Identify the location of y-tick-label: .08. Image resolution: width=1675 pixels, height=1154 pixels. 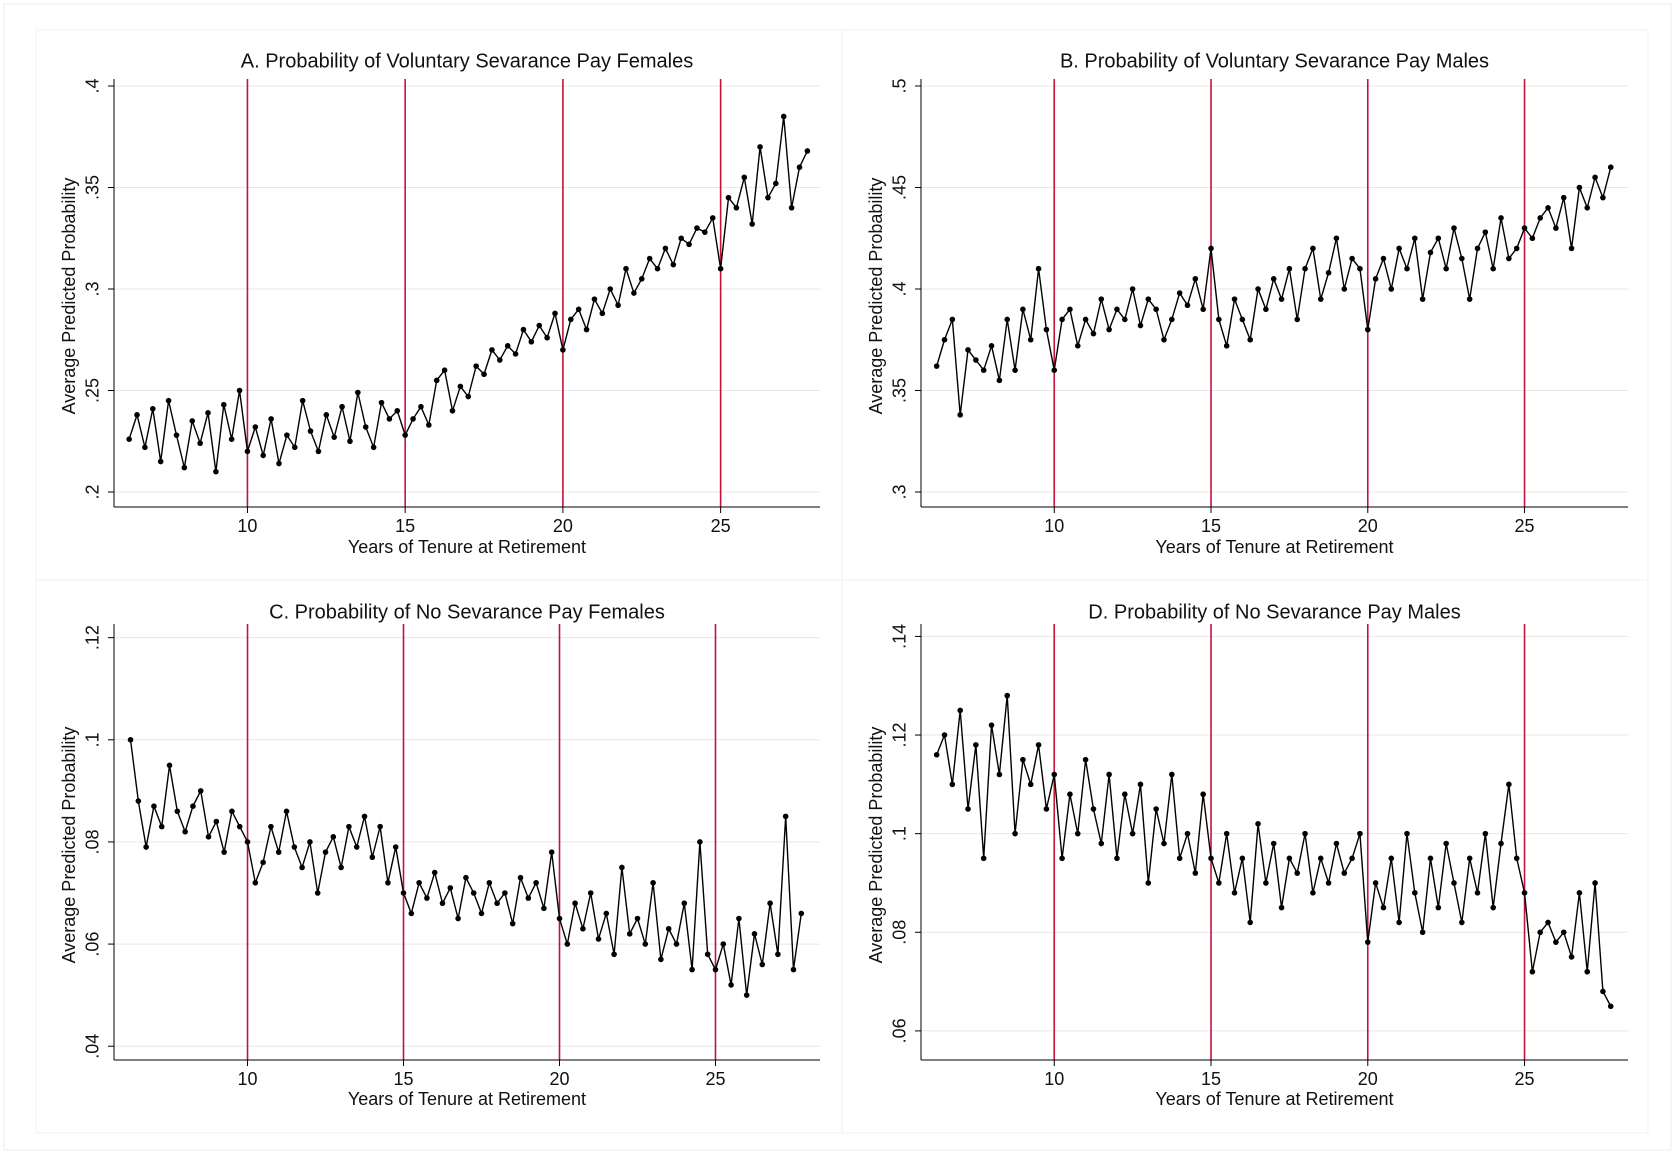
(900, 932).